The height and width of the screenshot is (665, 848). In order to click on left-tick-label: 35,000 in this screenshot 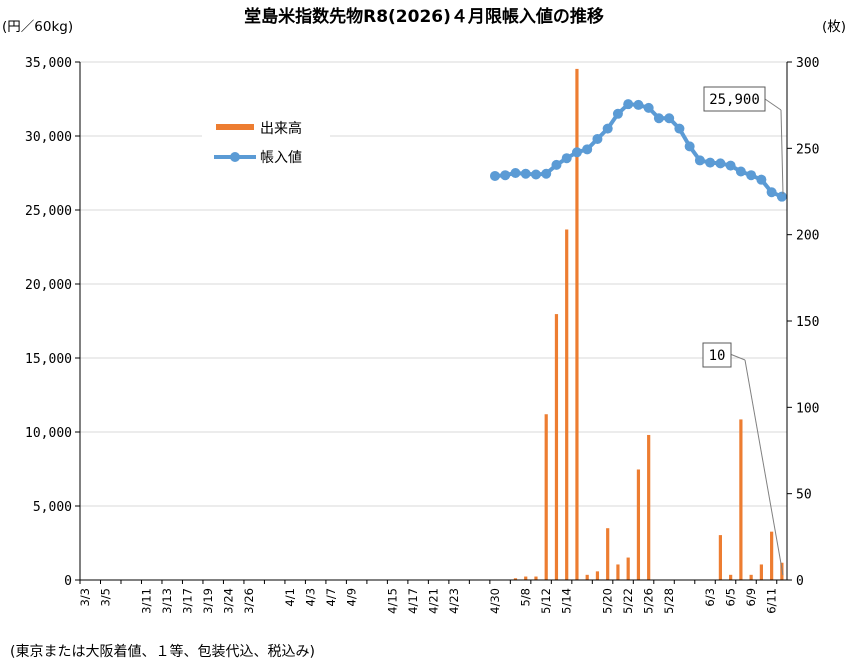, I will do `click(48, 63)`.